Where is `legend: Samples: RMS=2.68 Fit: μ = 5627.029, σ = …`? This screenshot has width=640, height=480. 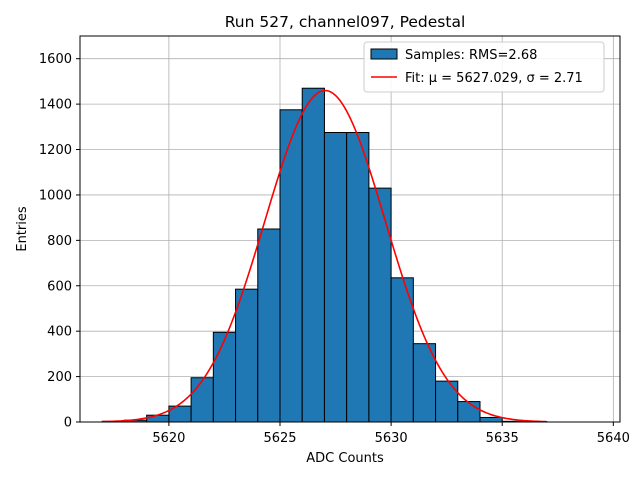 legend: Samples: RMS=2.68 Fit: μ = 5627.029, σ = … is located at coordinates (484, 67).